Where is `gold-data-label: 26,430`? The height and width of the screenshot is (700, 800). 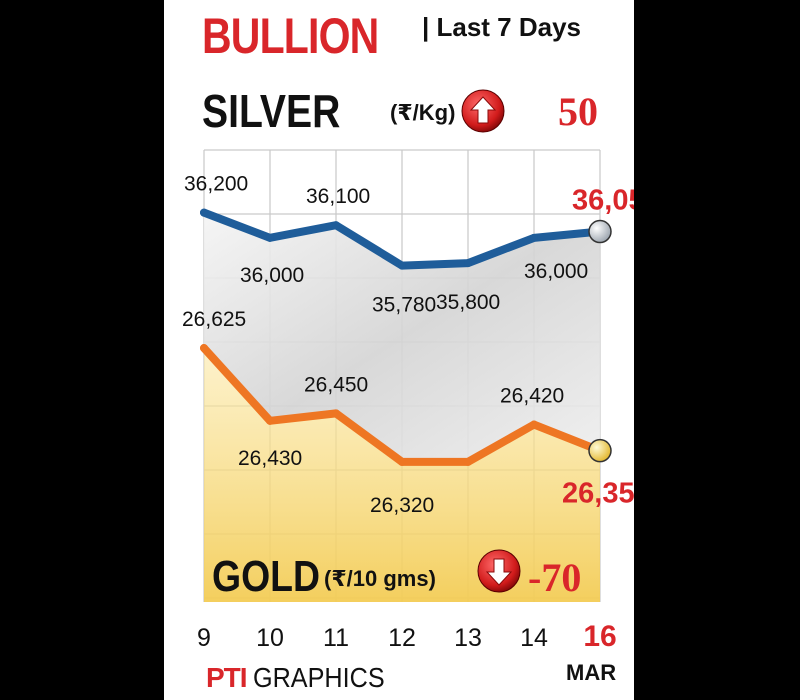 gold-data-label: 26,430 is located at coordinates (270, 458).